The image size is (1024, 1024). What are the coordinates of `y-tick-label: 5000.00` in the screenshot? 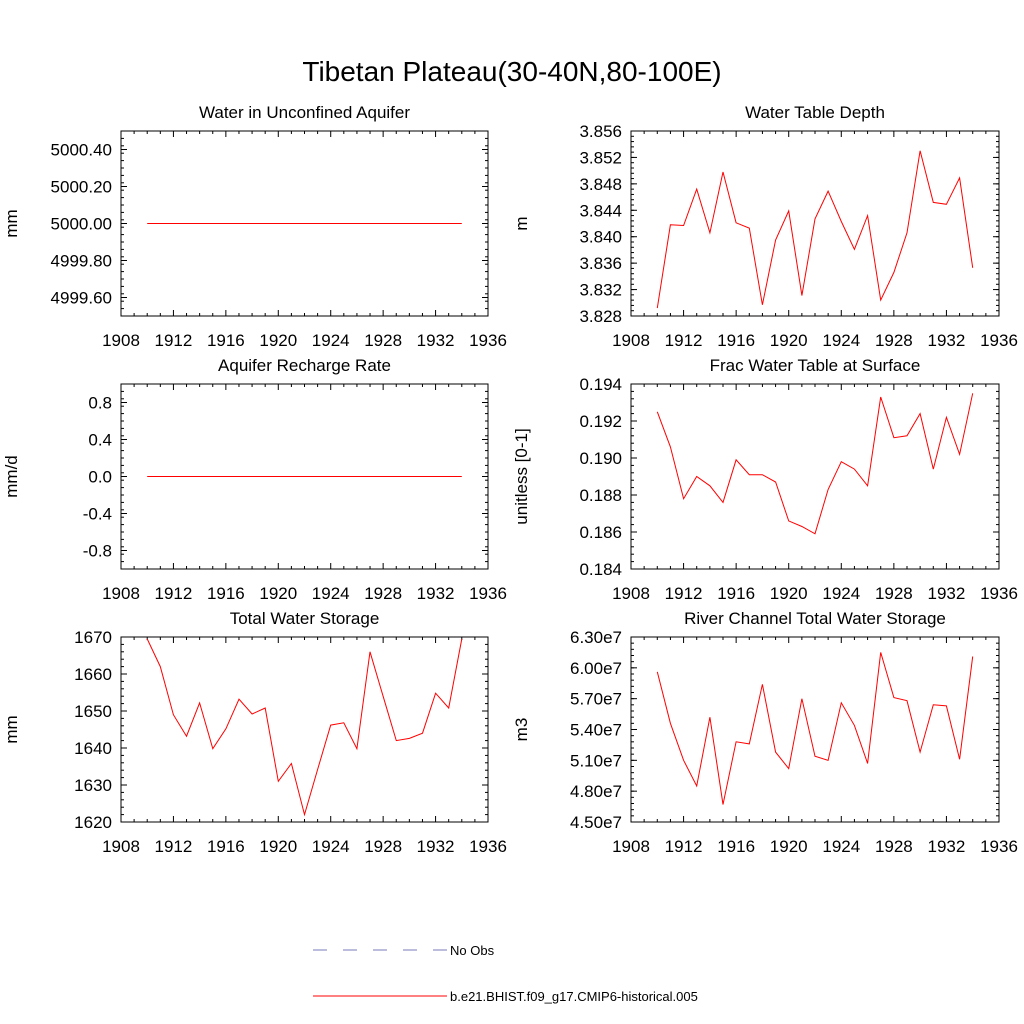 It's located at (81, 224).